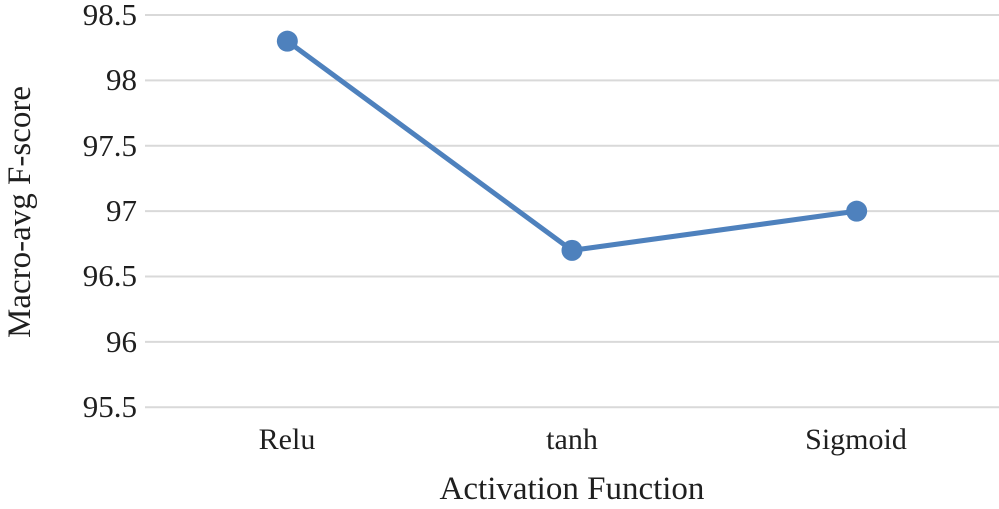 The height and width of the screenshot is (509, 999). What do you see at coordinates (109, 406) in the screenshot?
I see `y-tick-label: 95.5` at bounding box center [109, 406].